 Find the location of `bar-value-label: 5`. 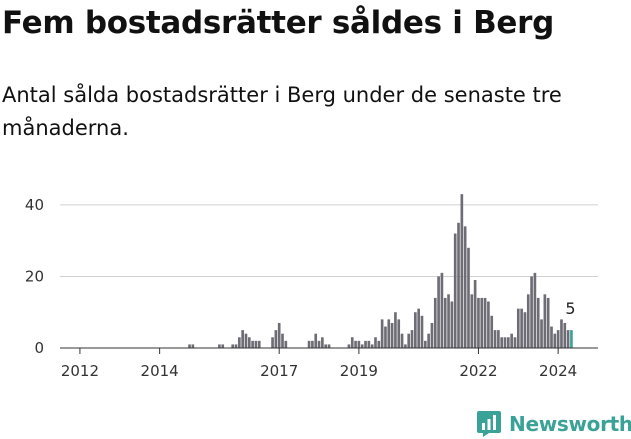

bar-value-label: 5 is located at coordinates (570, 308).